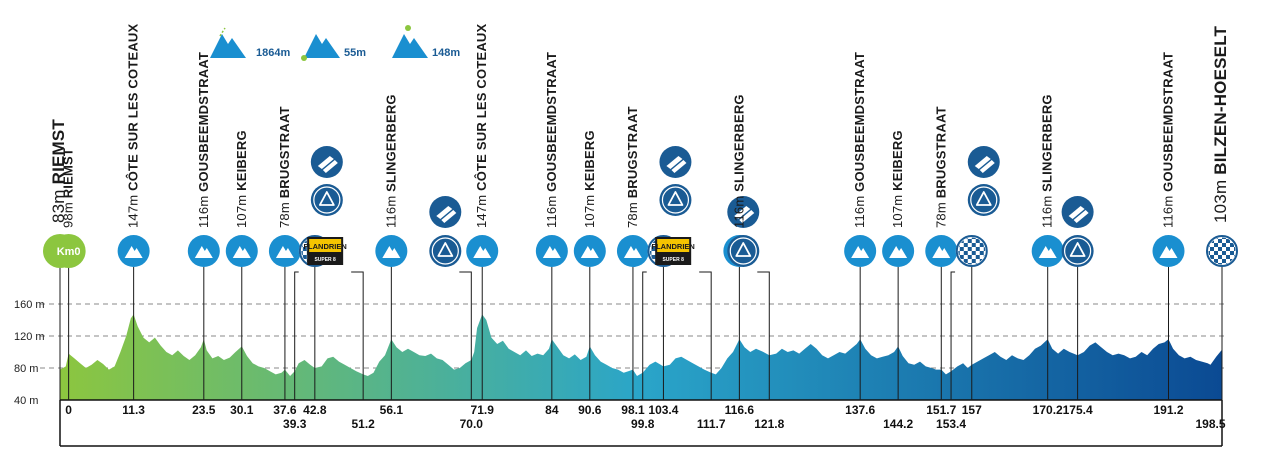  What do you see at coordinates (357, 335) in the screenshot?
I see `sponsor-bracket` at bounding box center [357, 335].